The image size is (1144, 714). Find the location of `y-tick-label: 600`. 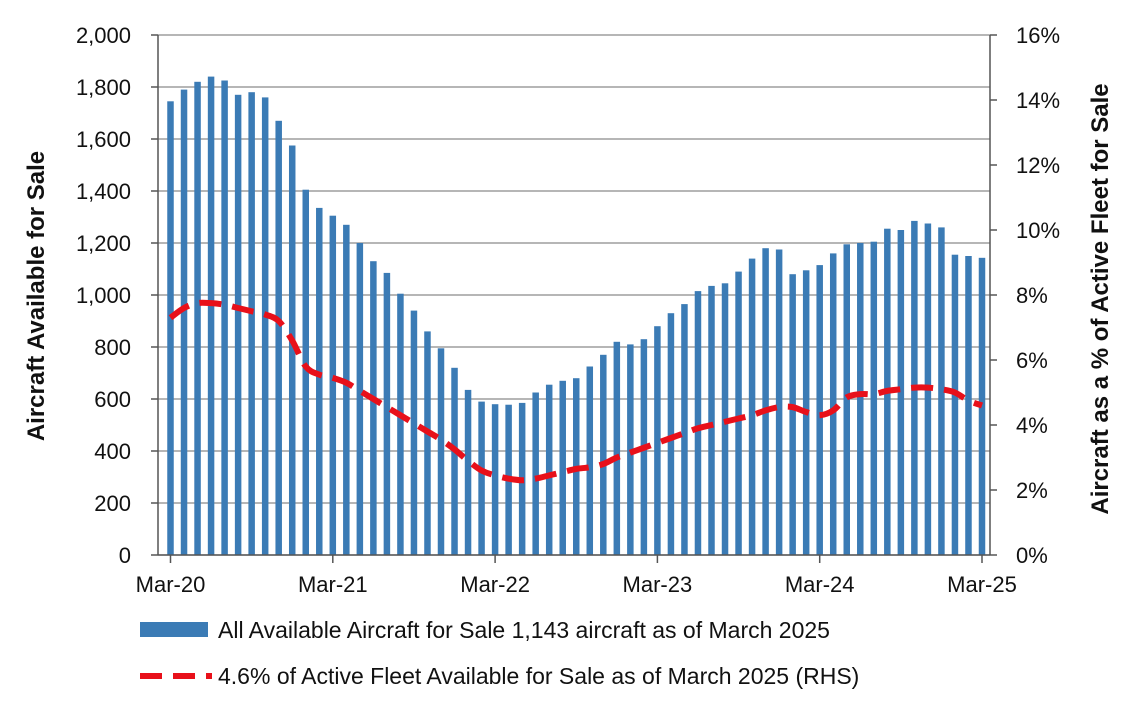

y-tick-label: 600 is located at coordinates (112, 399).